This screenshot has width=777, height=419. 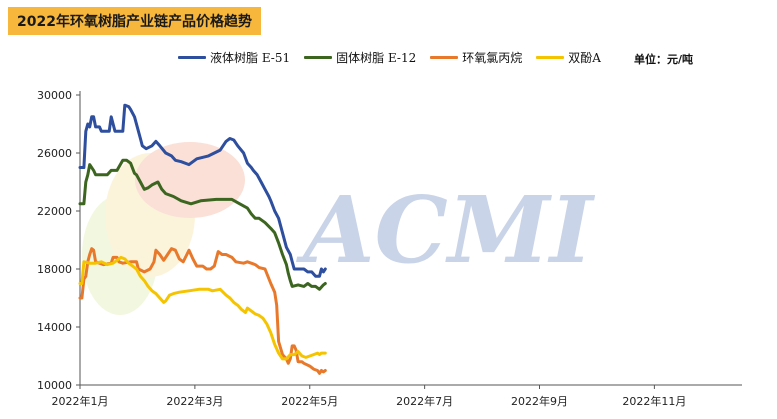 I want to click on legend-label-ech: 环氧氯丙烷, so click(x=492, y=58).